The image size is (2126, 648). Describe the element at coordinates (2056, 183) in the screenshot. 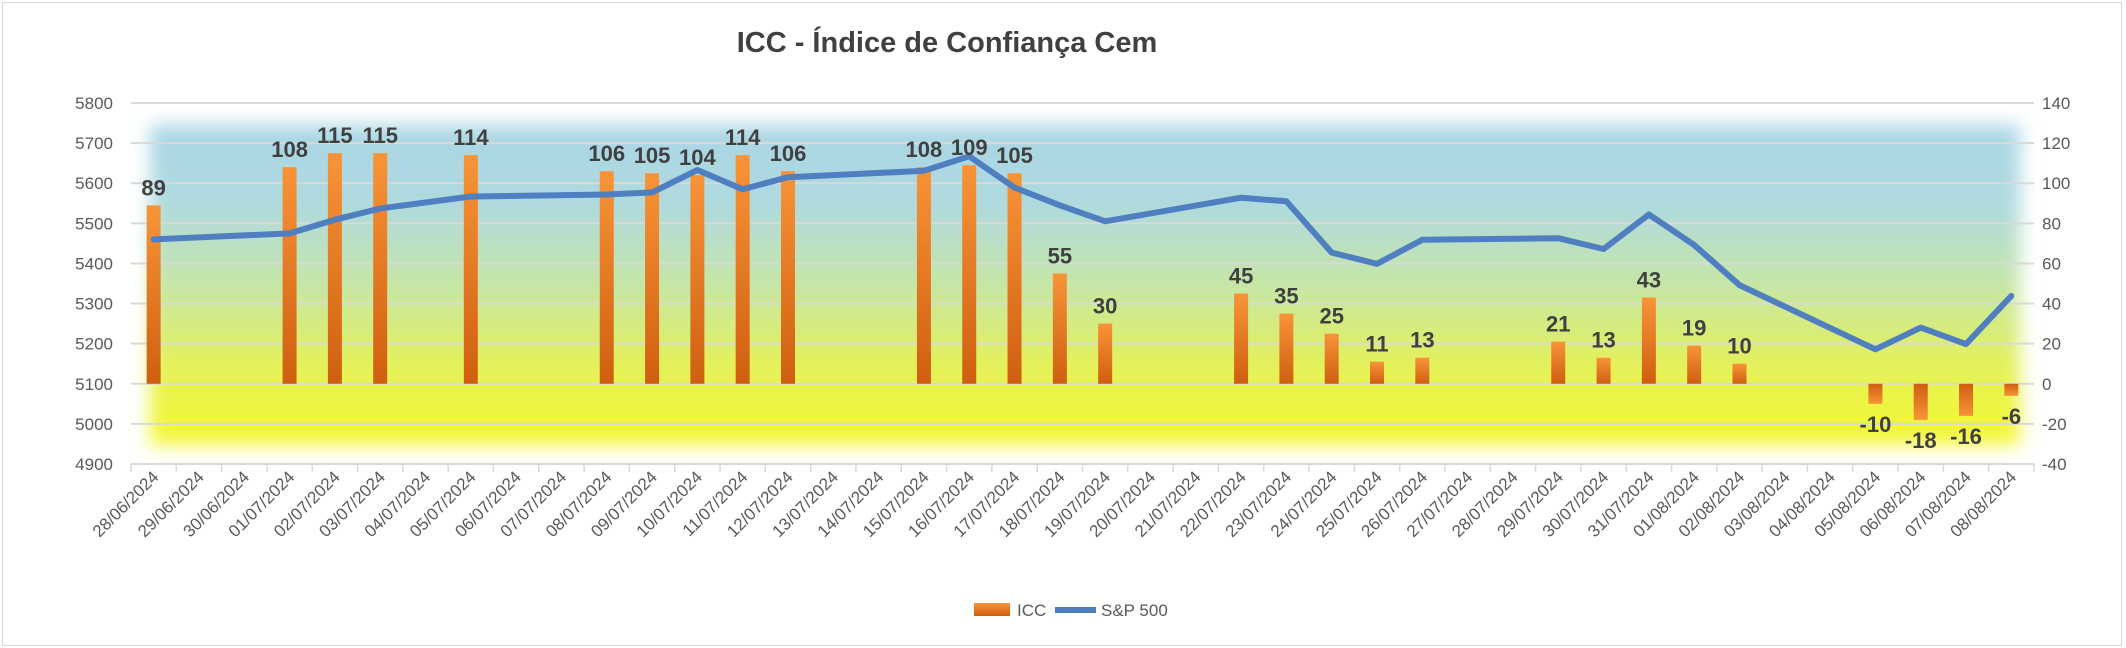

I see `right-axis-tick-label: 100` at that location.